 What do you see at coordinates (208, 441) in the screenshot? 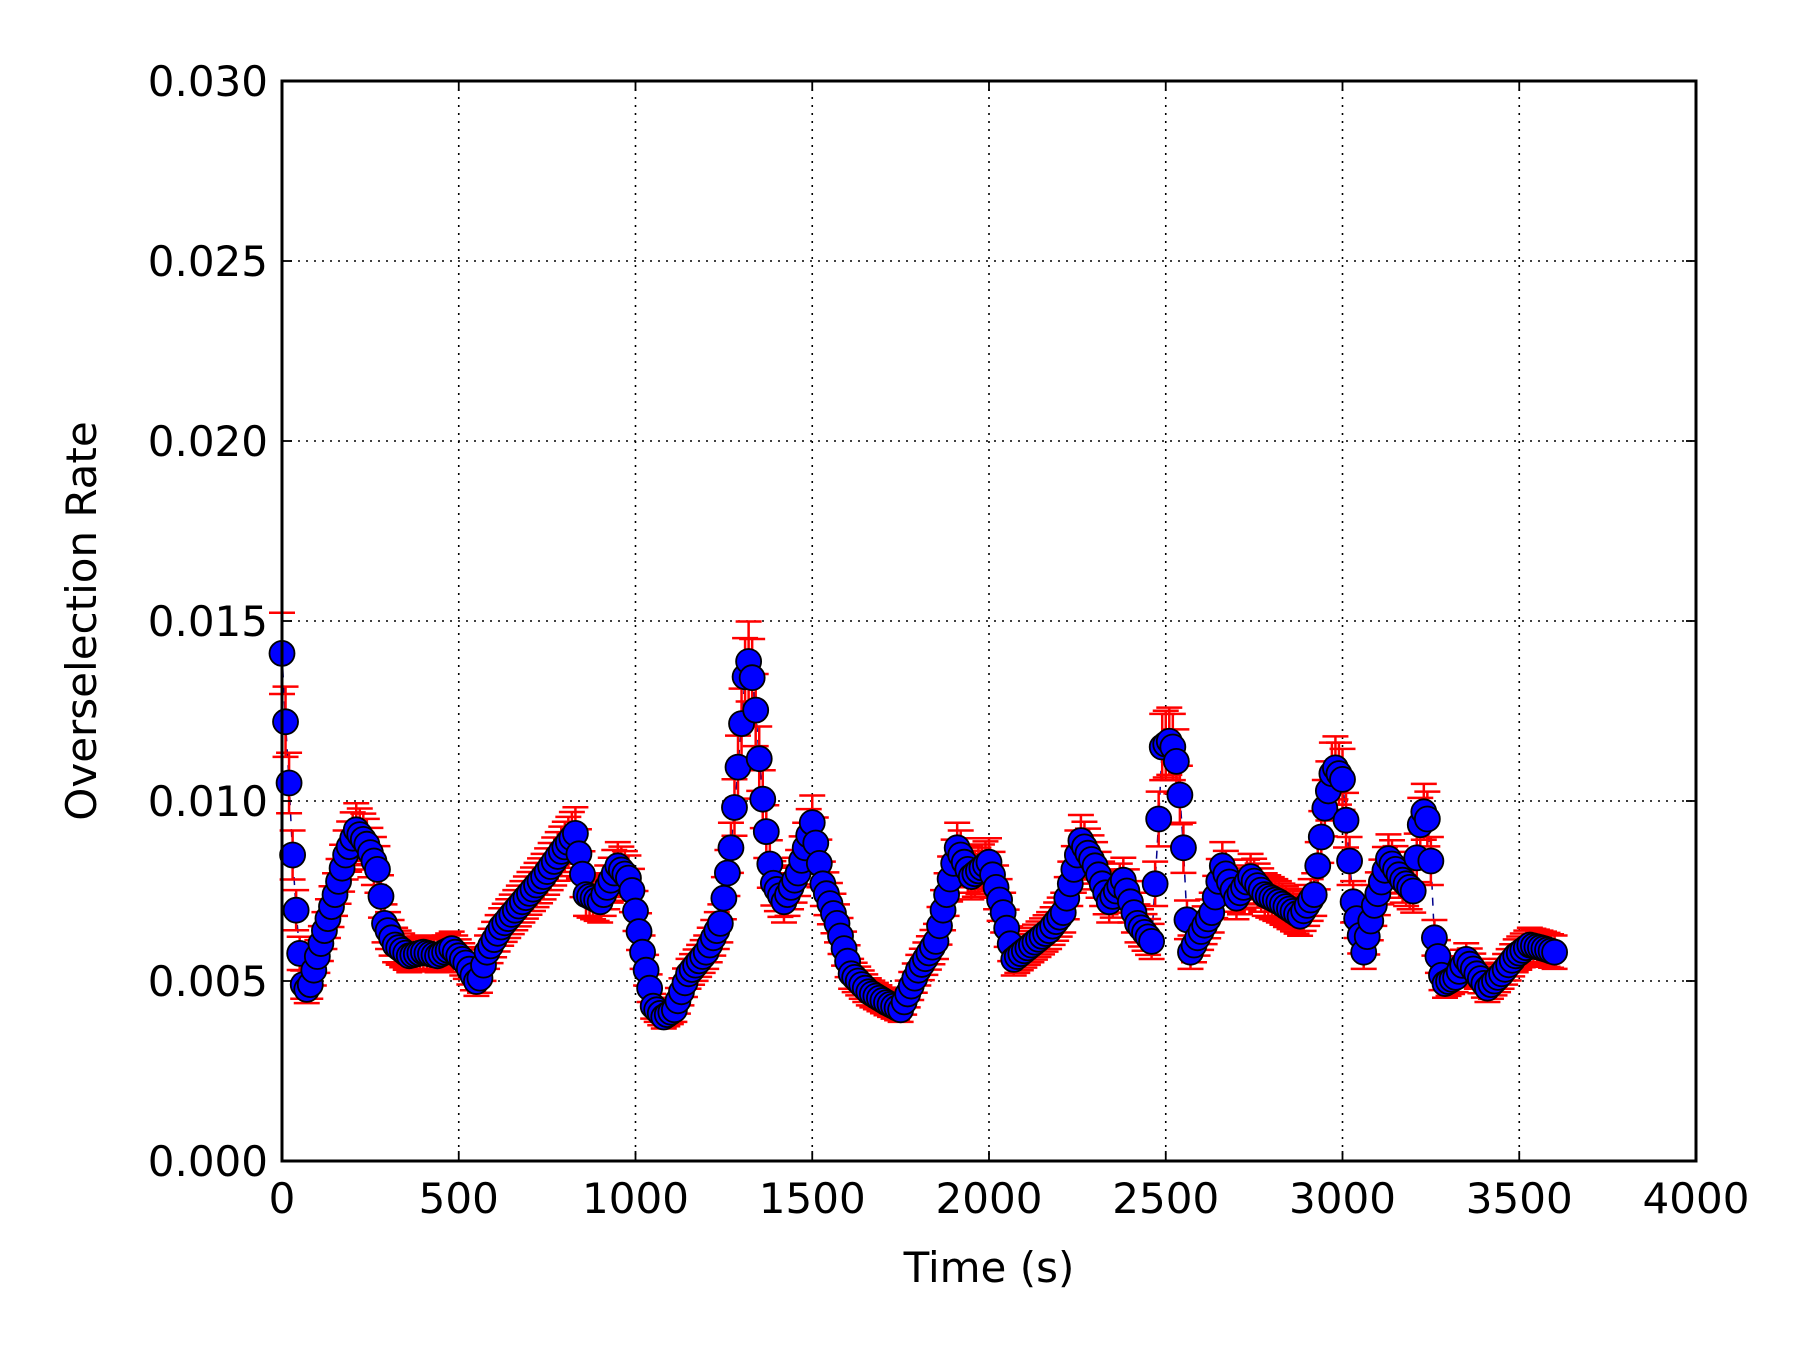
I see `y-tick-label: 0.020` at bounding box center [208, 441].